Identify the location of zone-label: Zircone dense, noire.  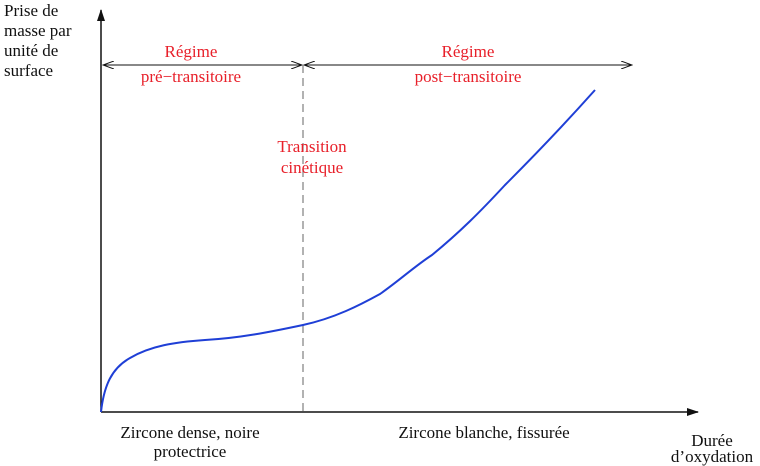
(189, 432).